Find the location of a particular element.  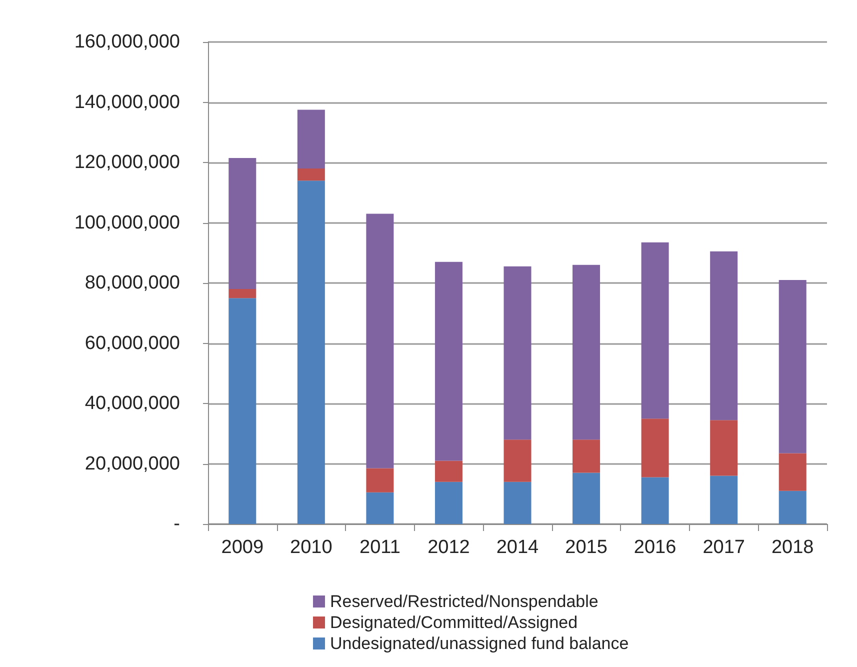

y-tick-label: 20,000,000 is located at coordinates (132, 463).